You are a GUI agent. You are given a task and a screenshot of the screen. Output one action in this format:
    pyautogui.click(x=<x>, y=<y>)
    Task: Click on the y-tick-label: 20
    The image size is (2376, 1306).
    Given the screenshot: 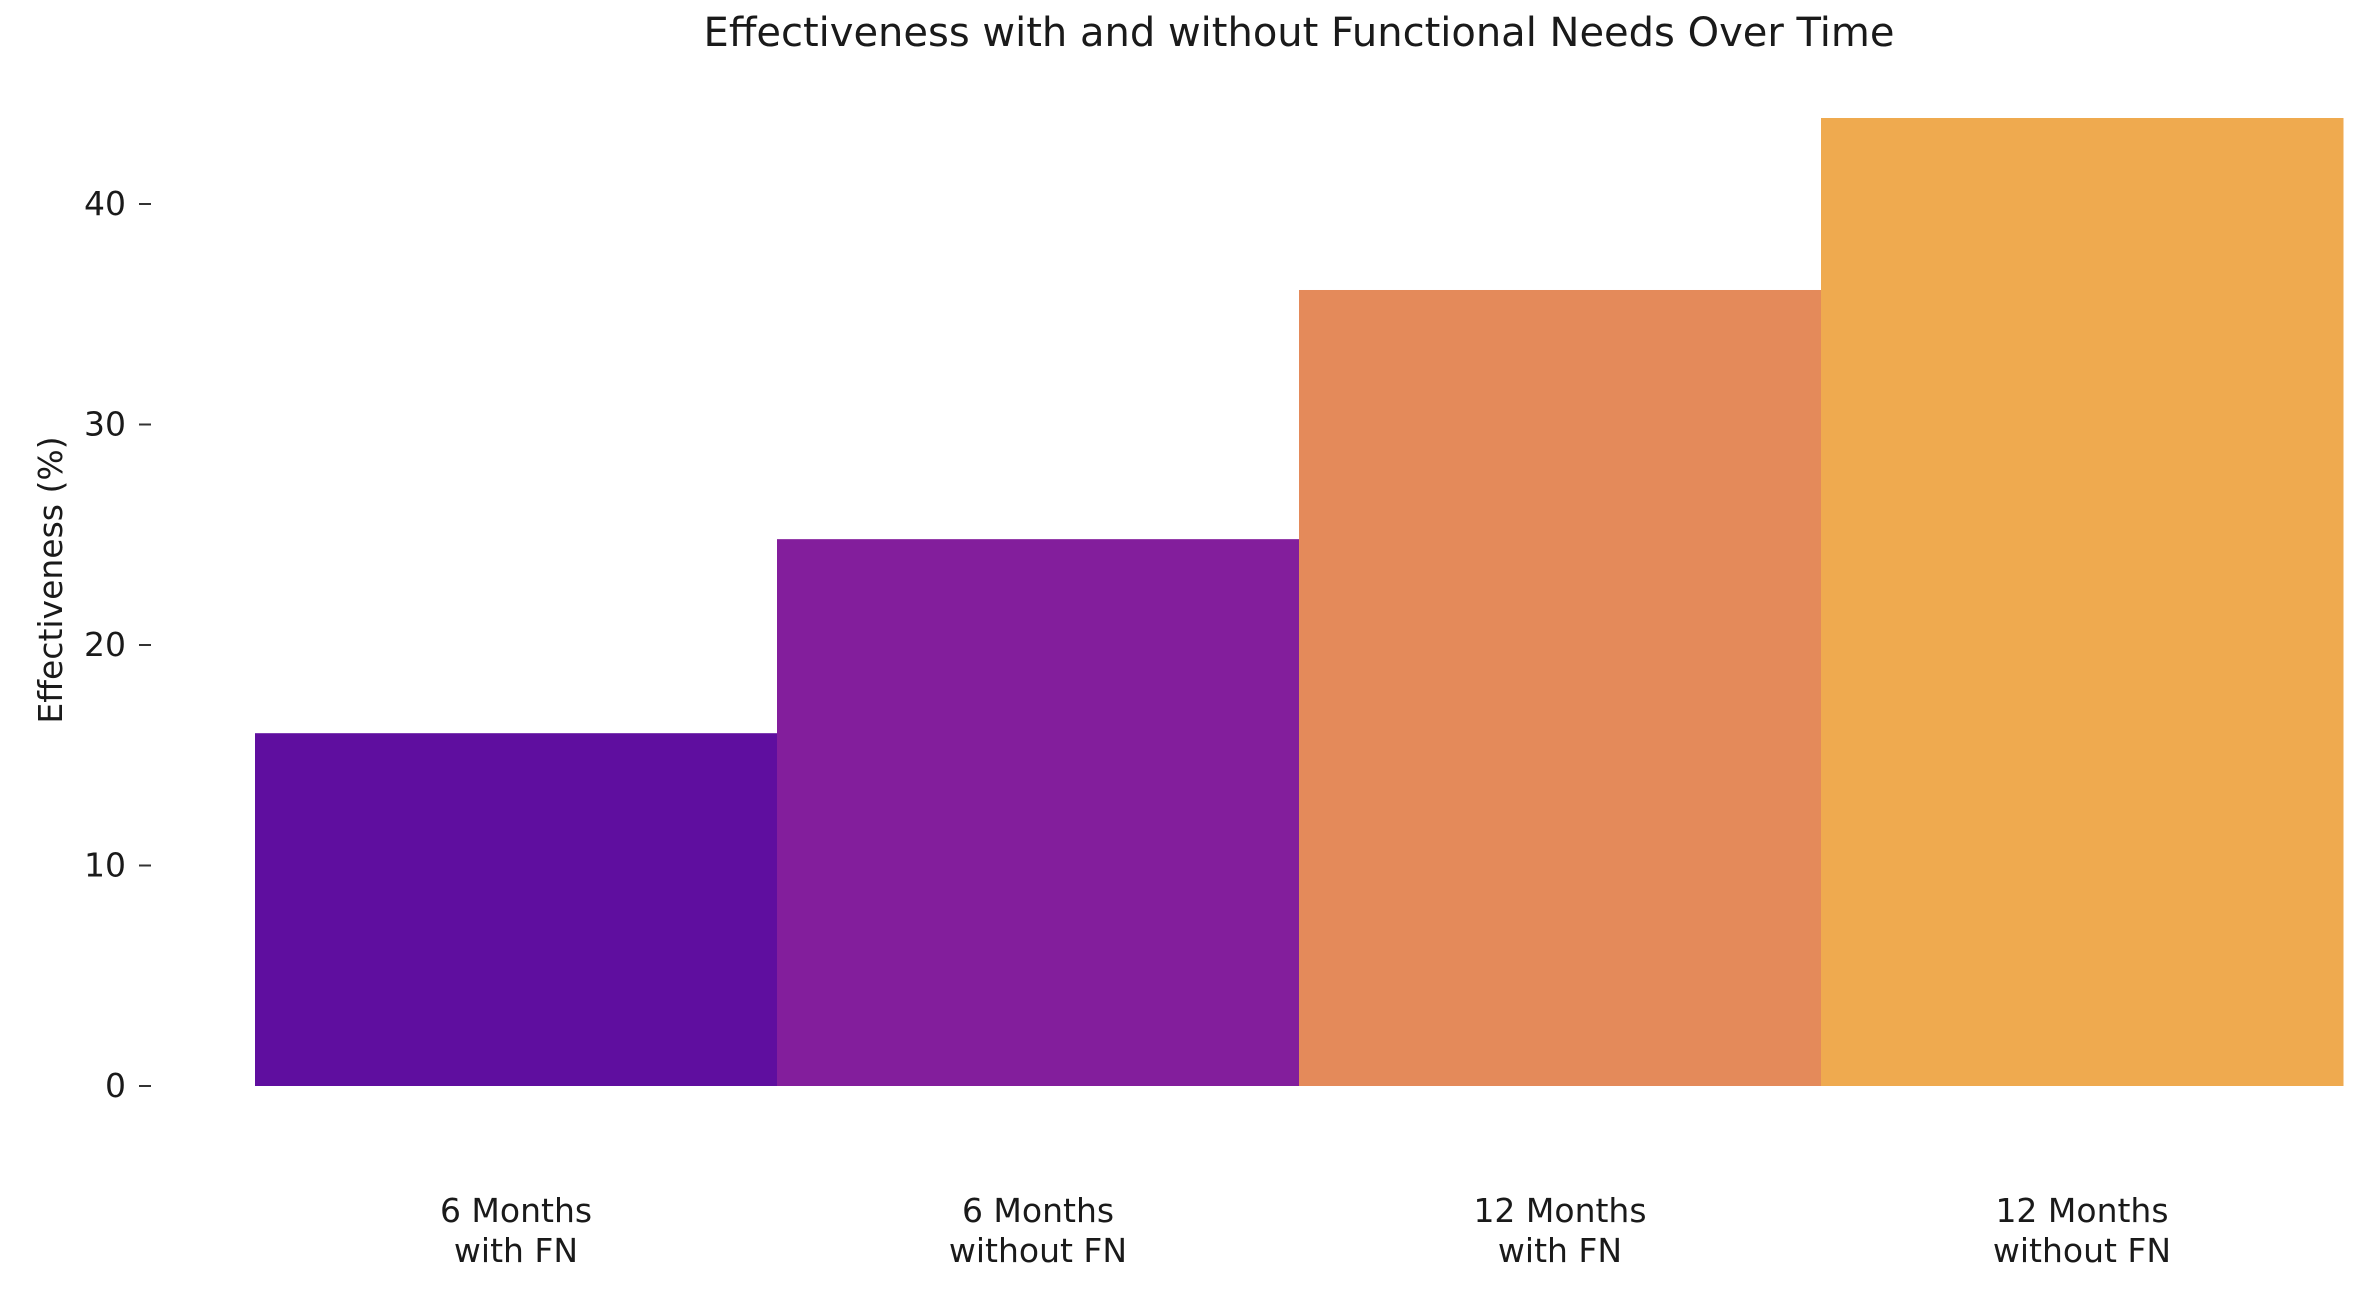 What is the action you would take?
    pyautogui.click(x=105, y=644)
    